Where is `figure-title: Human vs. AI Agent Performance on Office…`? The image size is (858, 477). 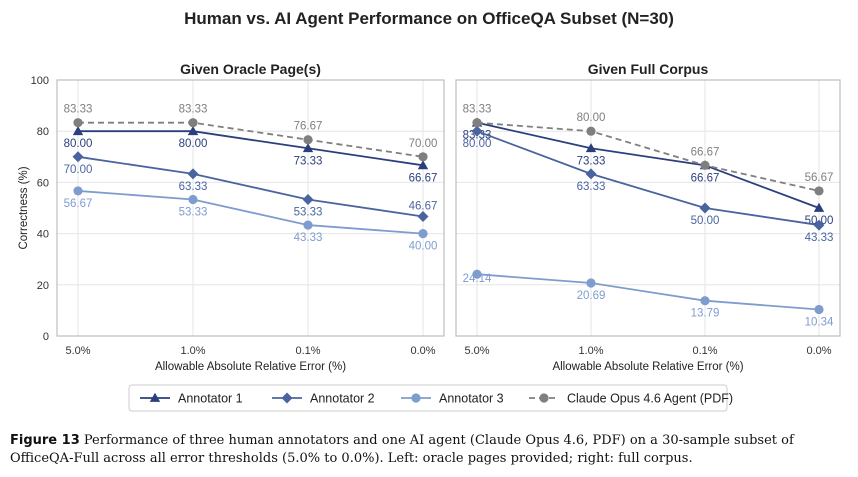
figure-title: Human vs. AI Agent Performance on Office… is located at coordinates (429, 18).